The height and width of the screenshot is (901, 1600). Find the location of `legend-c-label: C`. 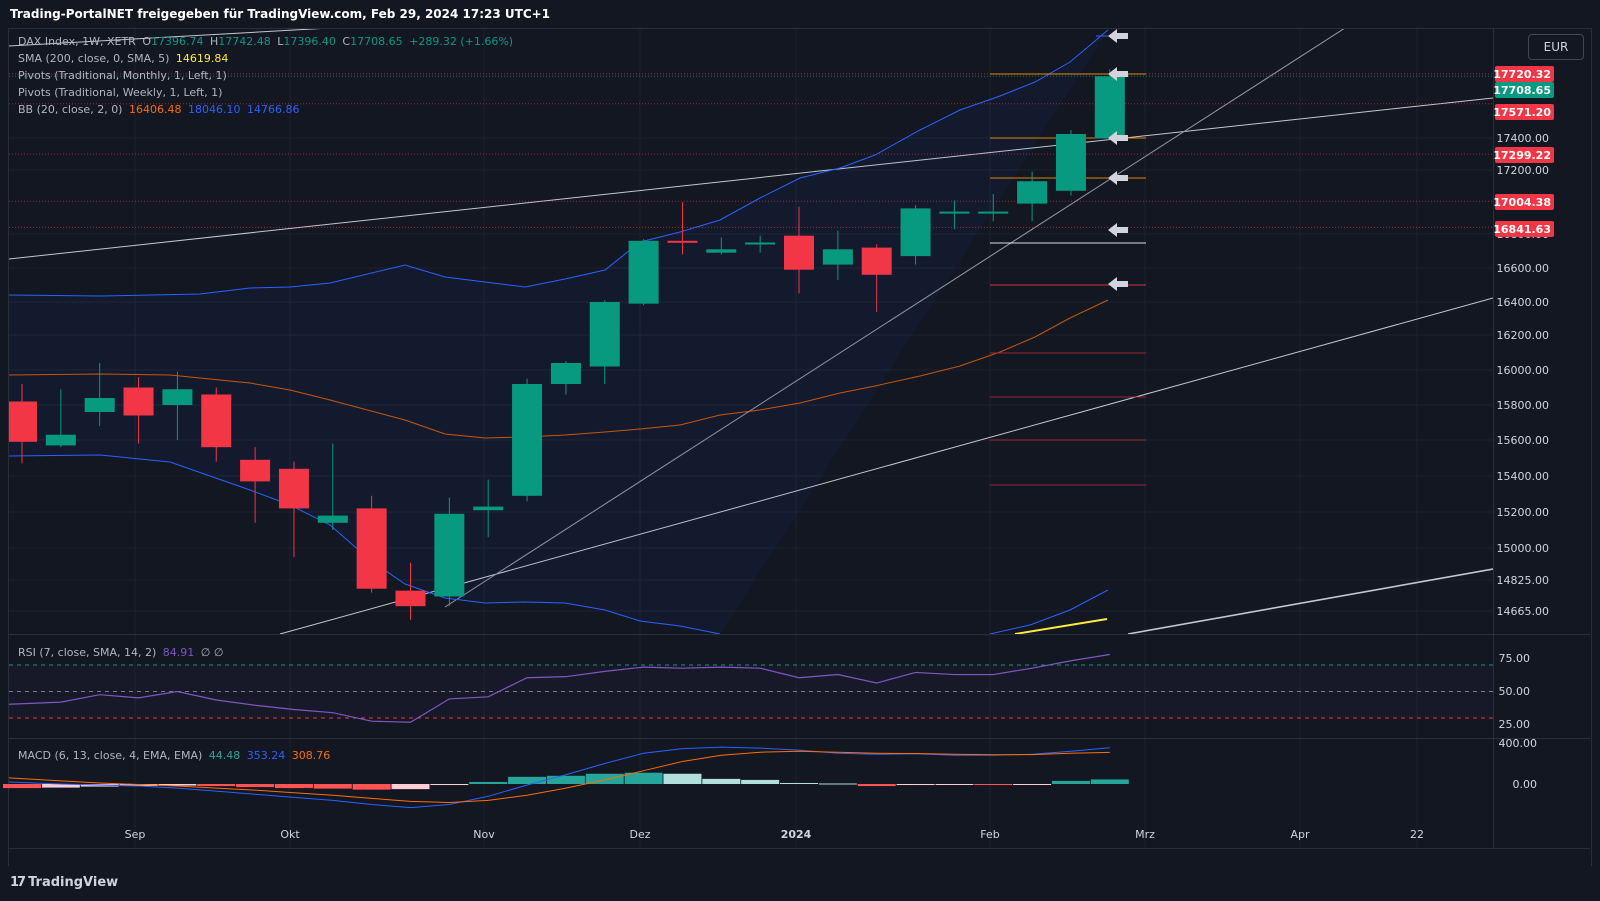

legend-c-label: C is located at coordinates (346, 41).